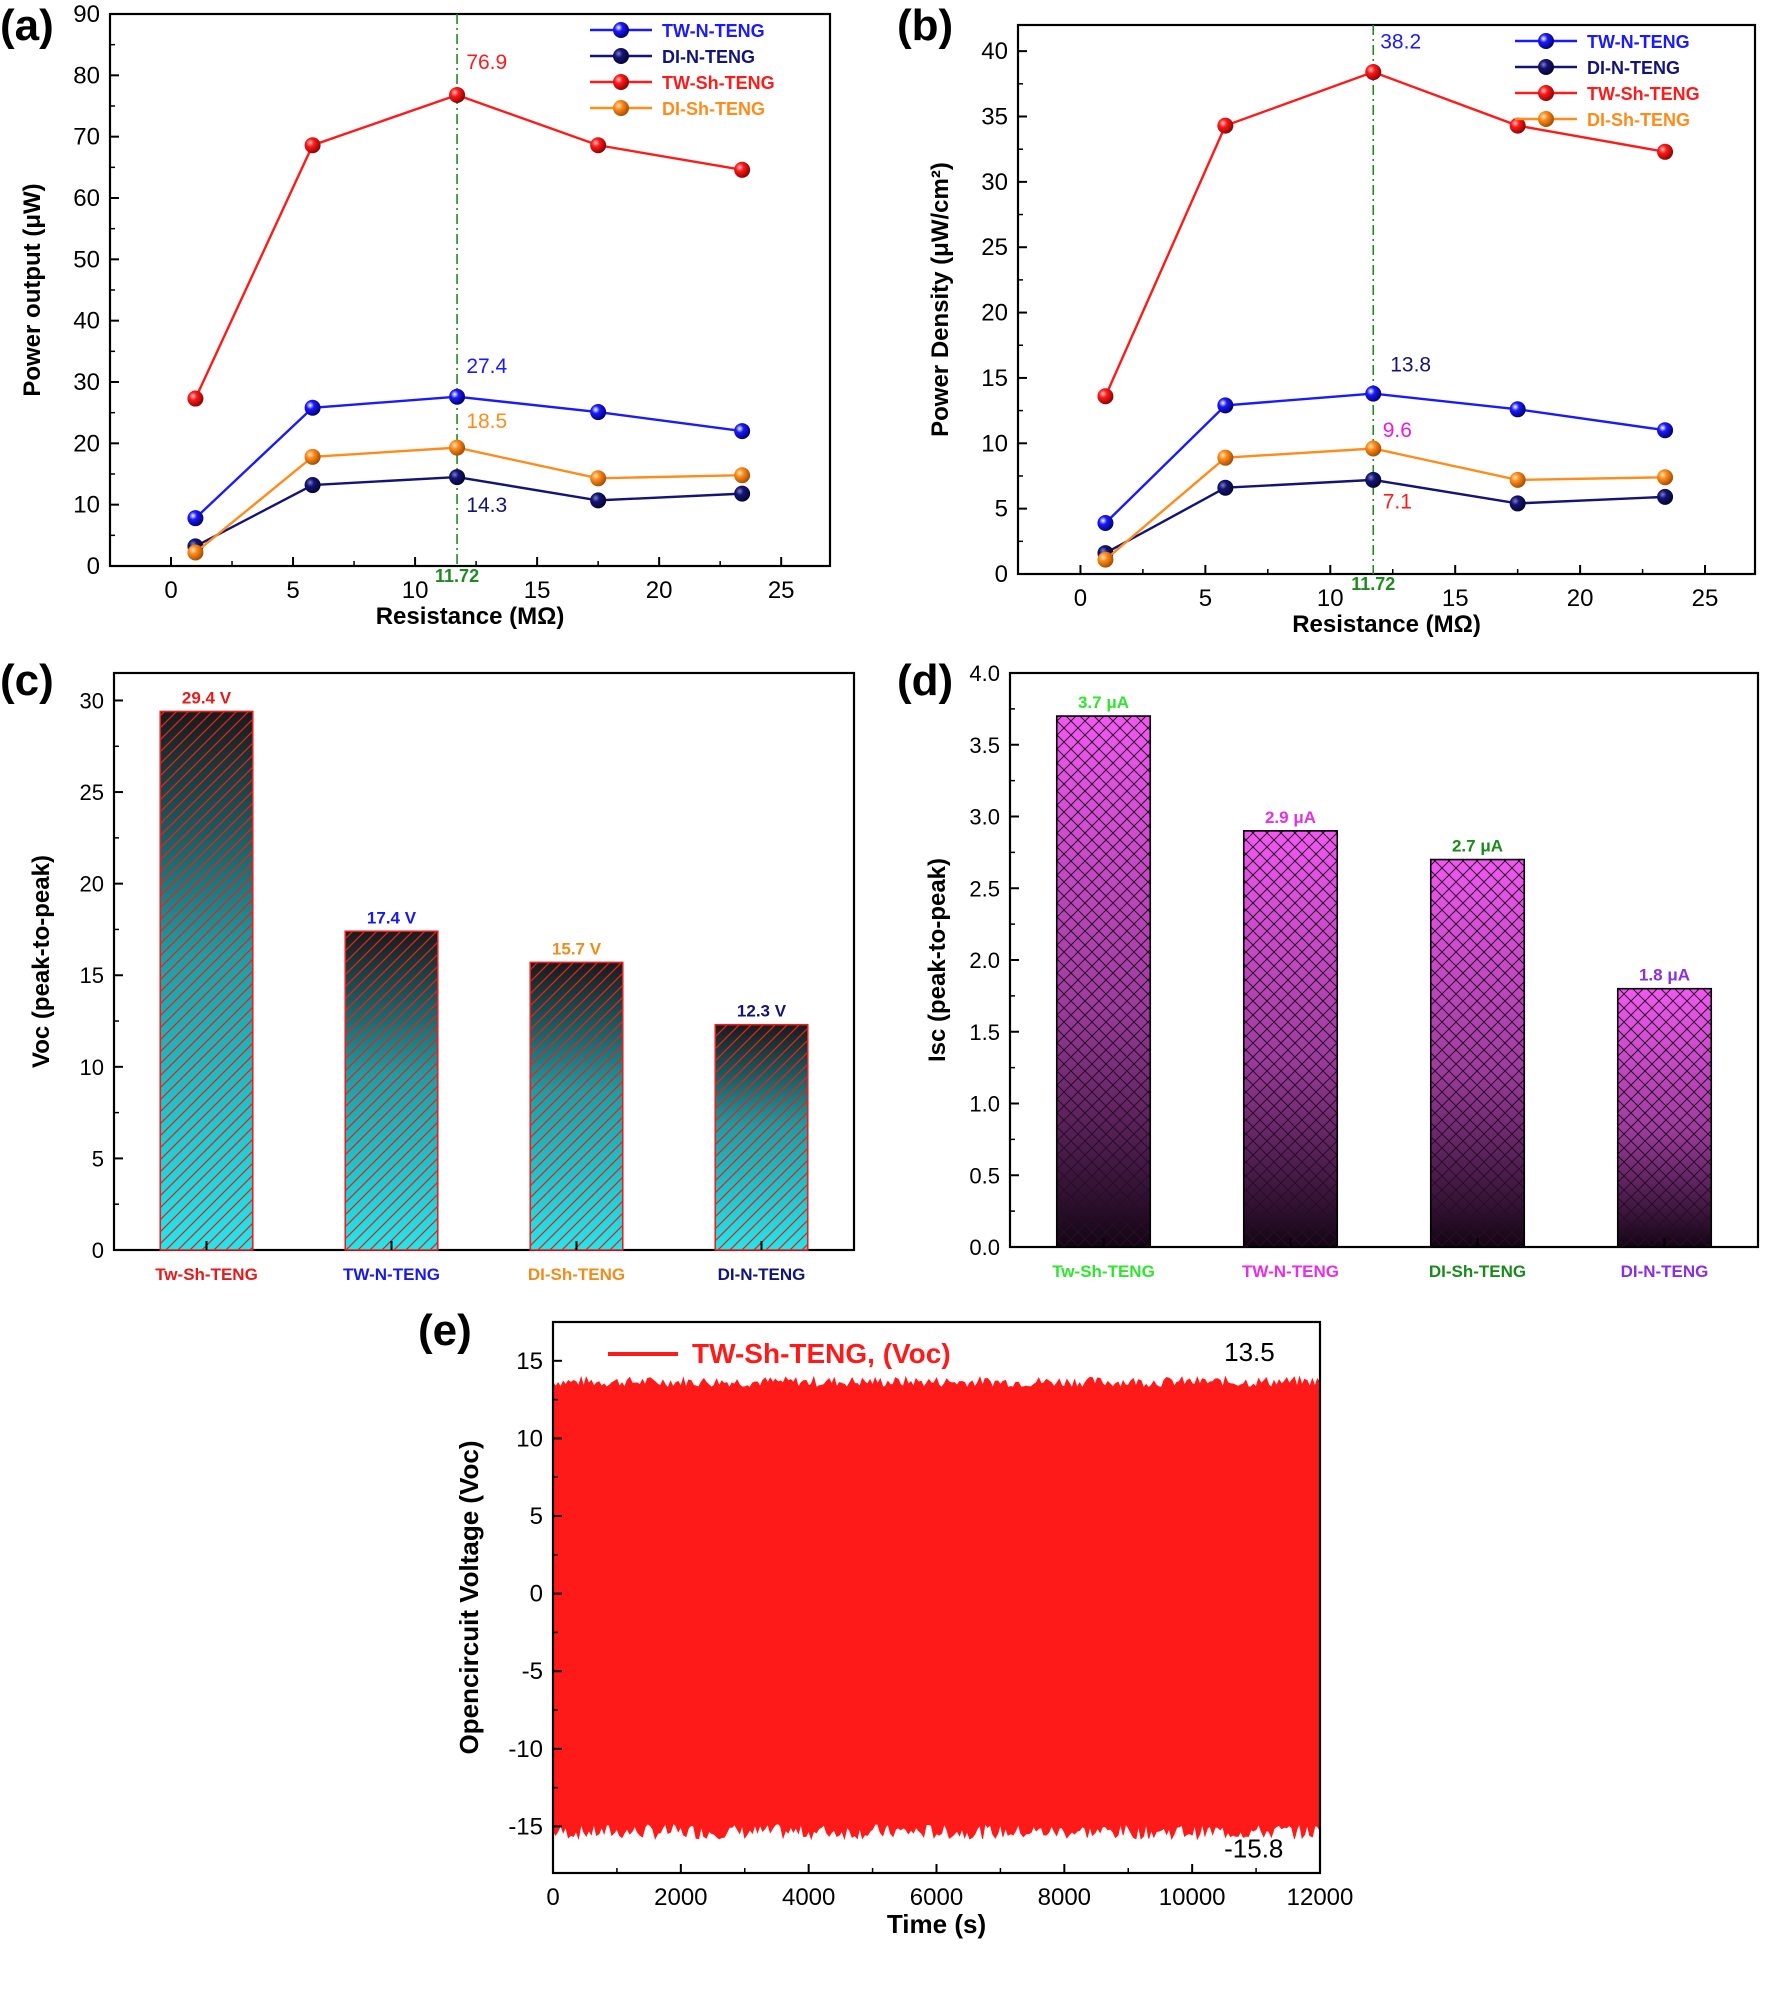 The width and height of the screenshot is (1776, 1998). I want to click on data-label: 7.1, so click(1397, 502).